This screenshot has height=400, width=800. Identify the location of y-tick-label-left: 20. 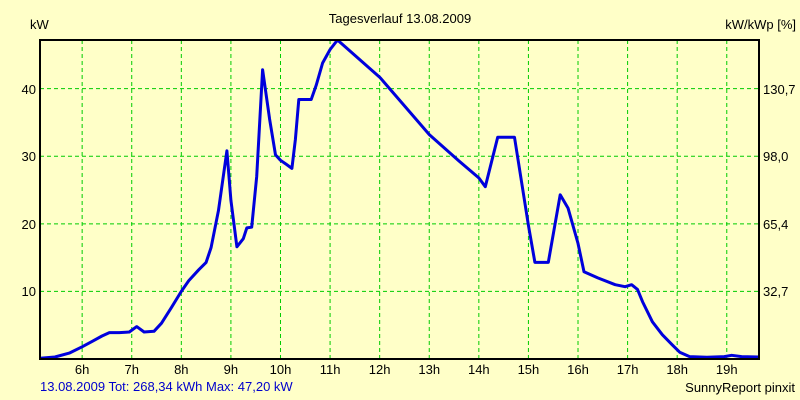
(28, 224).